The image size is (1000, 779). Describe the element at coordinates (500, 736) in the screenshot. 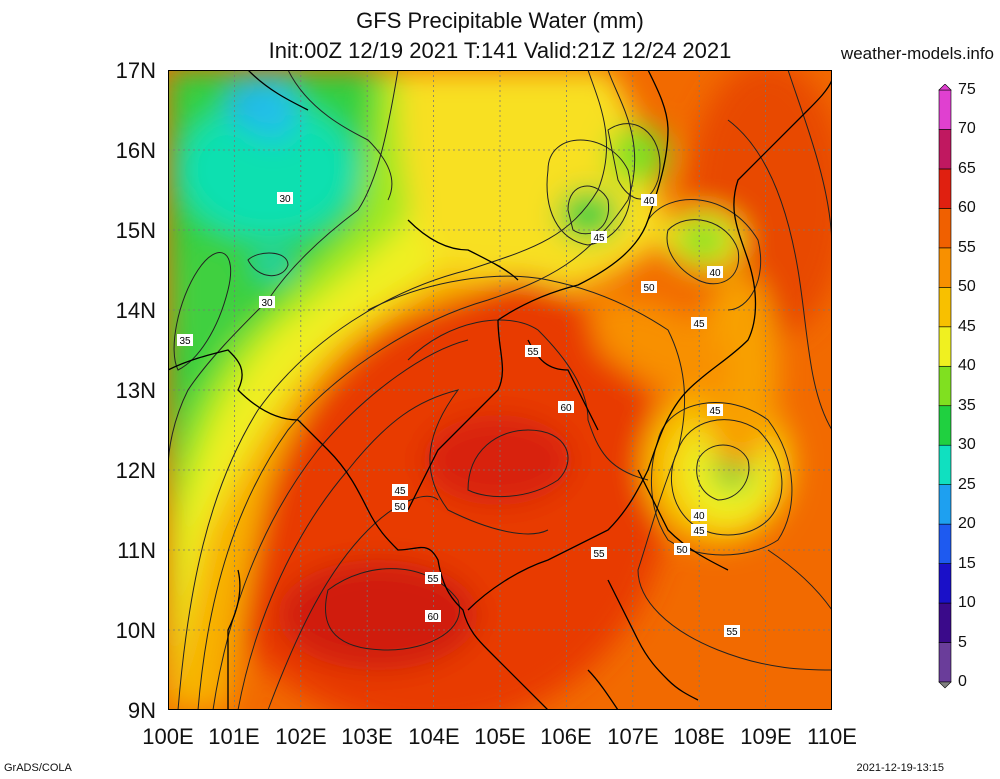

I see `lon-label: 105E` at that location.